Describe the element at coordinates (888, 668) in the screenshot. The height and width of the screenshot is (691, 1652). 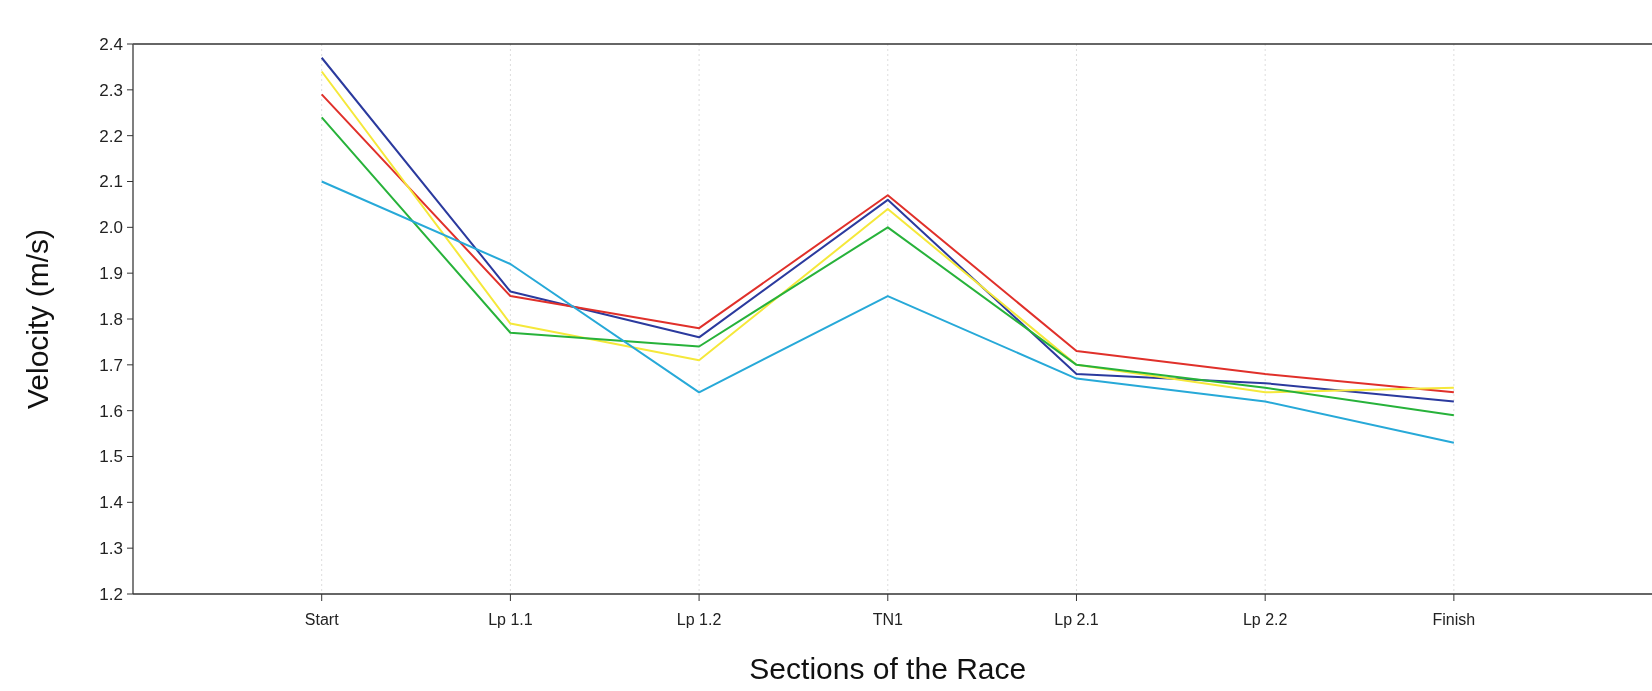
I see `x-axis-title: Sections of the Race` at that location.